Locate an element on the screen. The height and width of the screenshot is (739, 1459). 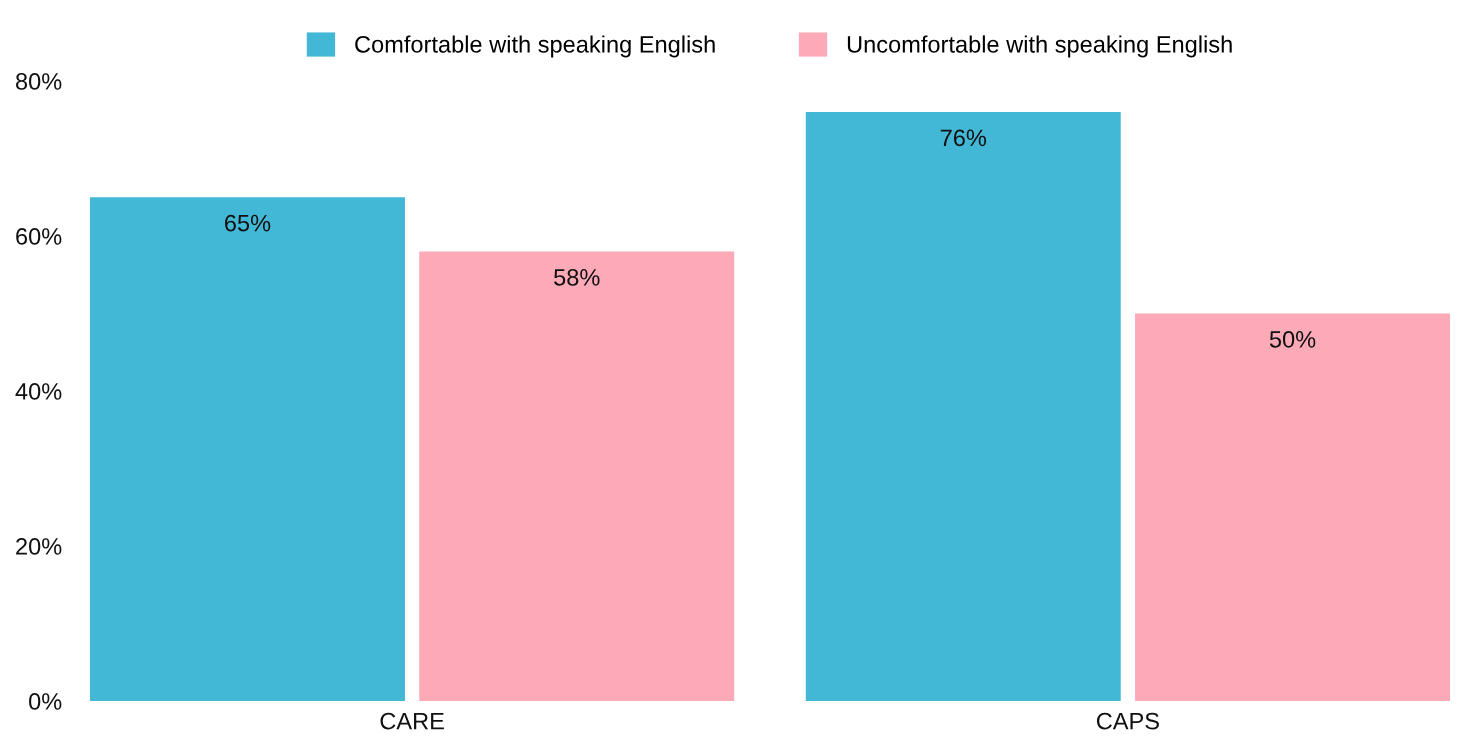
data-label: 65% is located at coordinates (248, 223).